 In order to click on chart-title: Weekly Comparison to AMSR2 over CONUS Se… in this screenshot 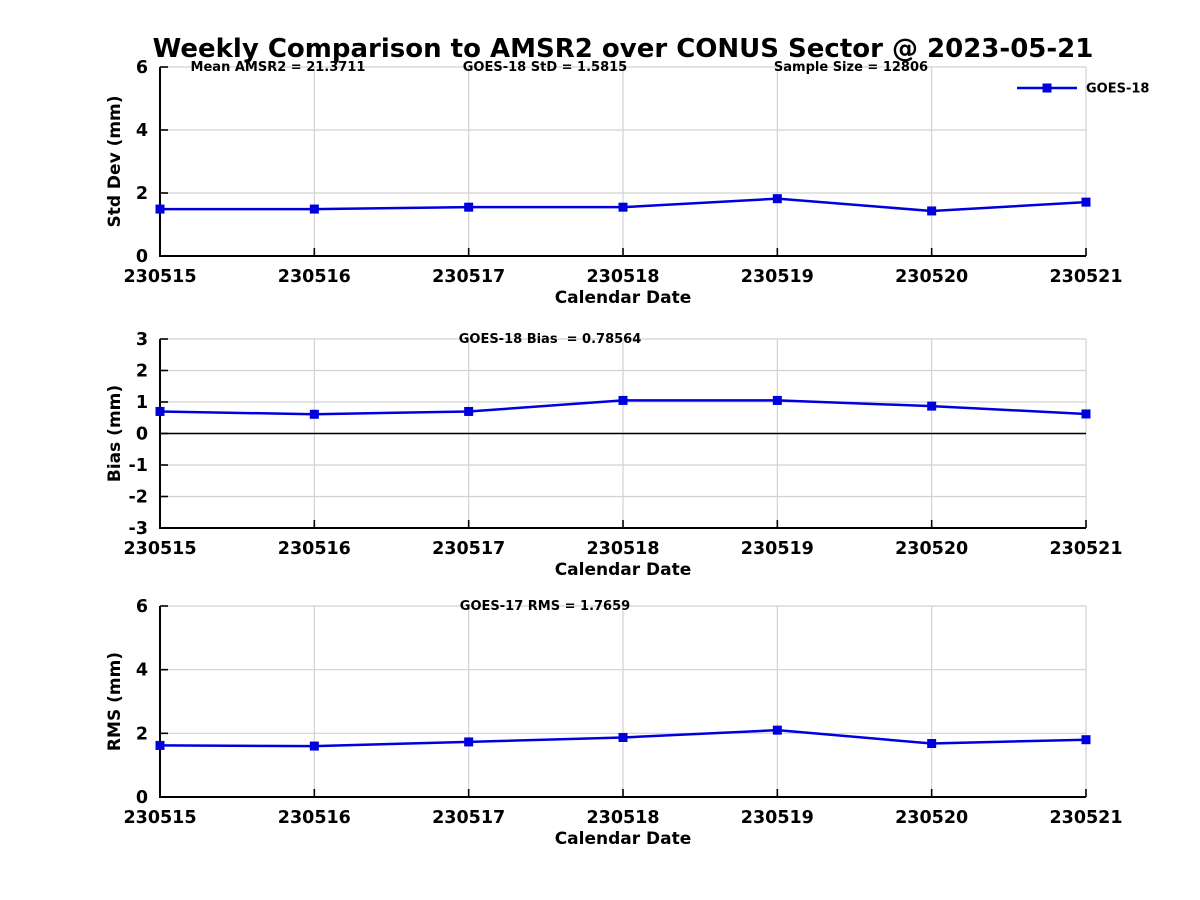, I will do `click(623, 49)`.